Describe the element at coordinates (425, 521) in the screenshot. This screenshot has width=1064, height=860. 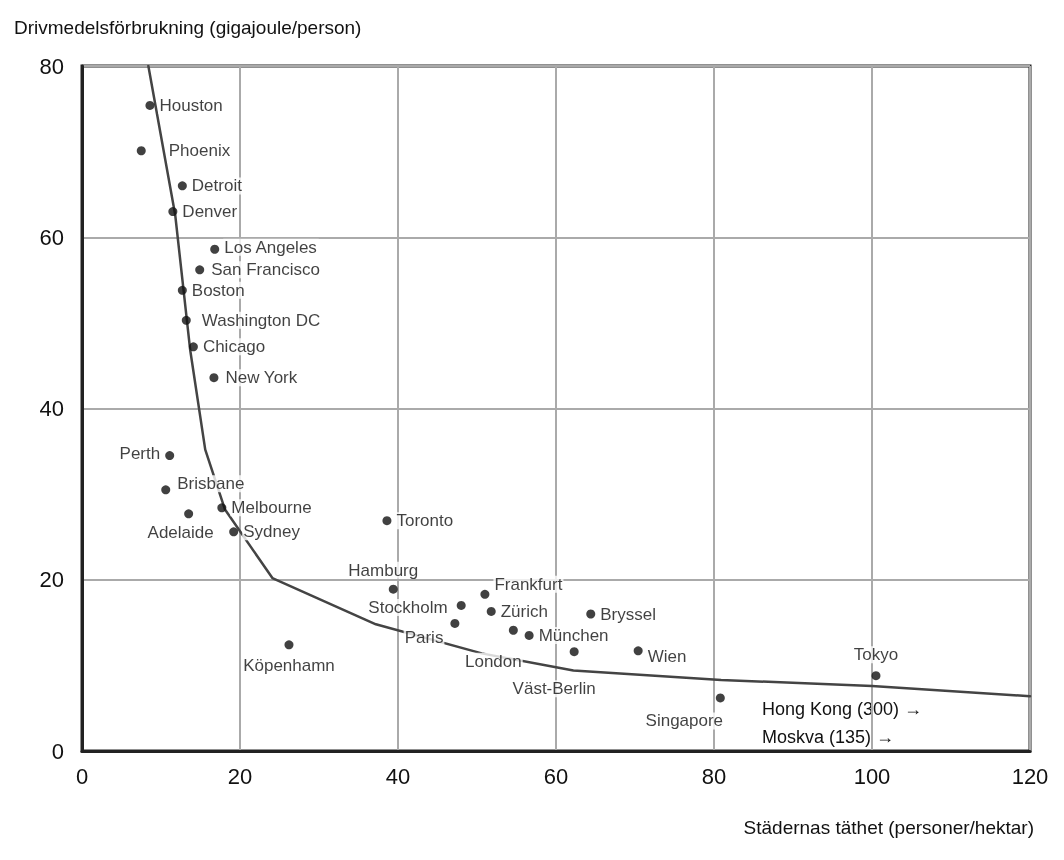
I see `data-label: Toronto` at that location.